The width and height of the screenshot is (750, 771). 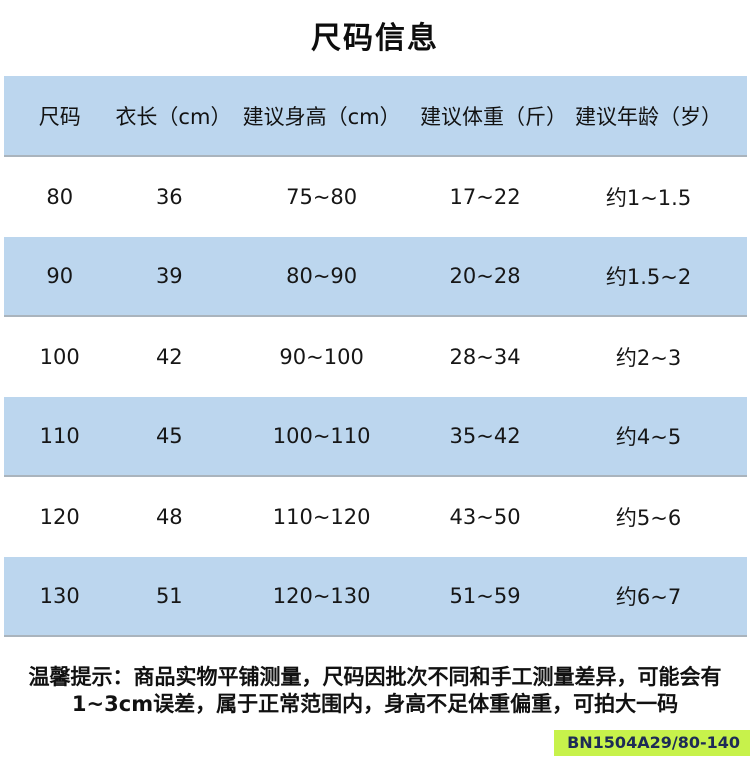 What do you see at coordinates (60, 276) in the screenshot?
I see `cell-size: 90` at bounding box center [60, 276].